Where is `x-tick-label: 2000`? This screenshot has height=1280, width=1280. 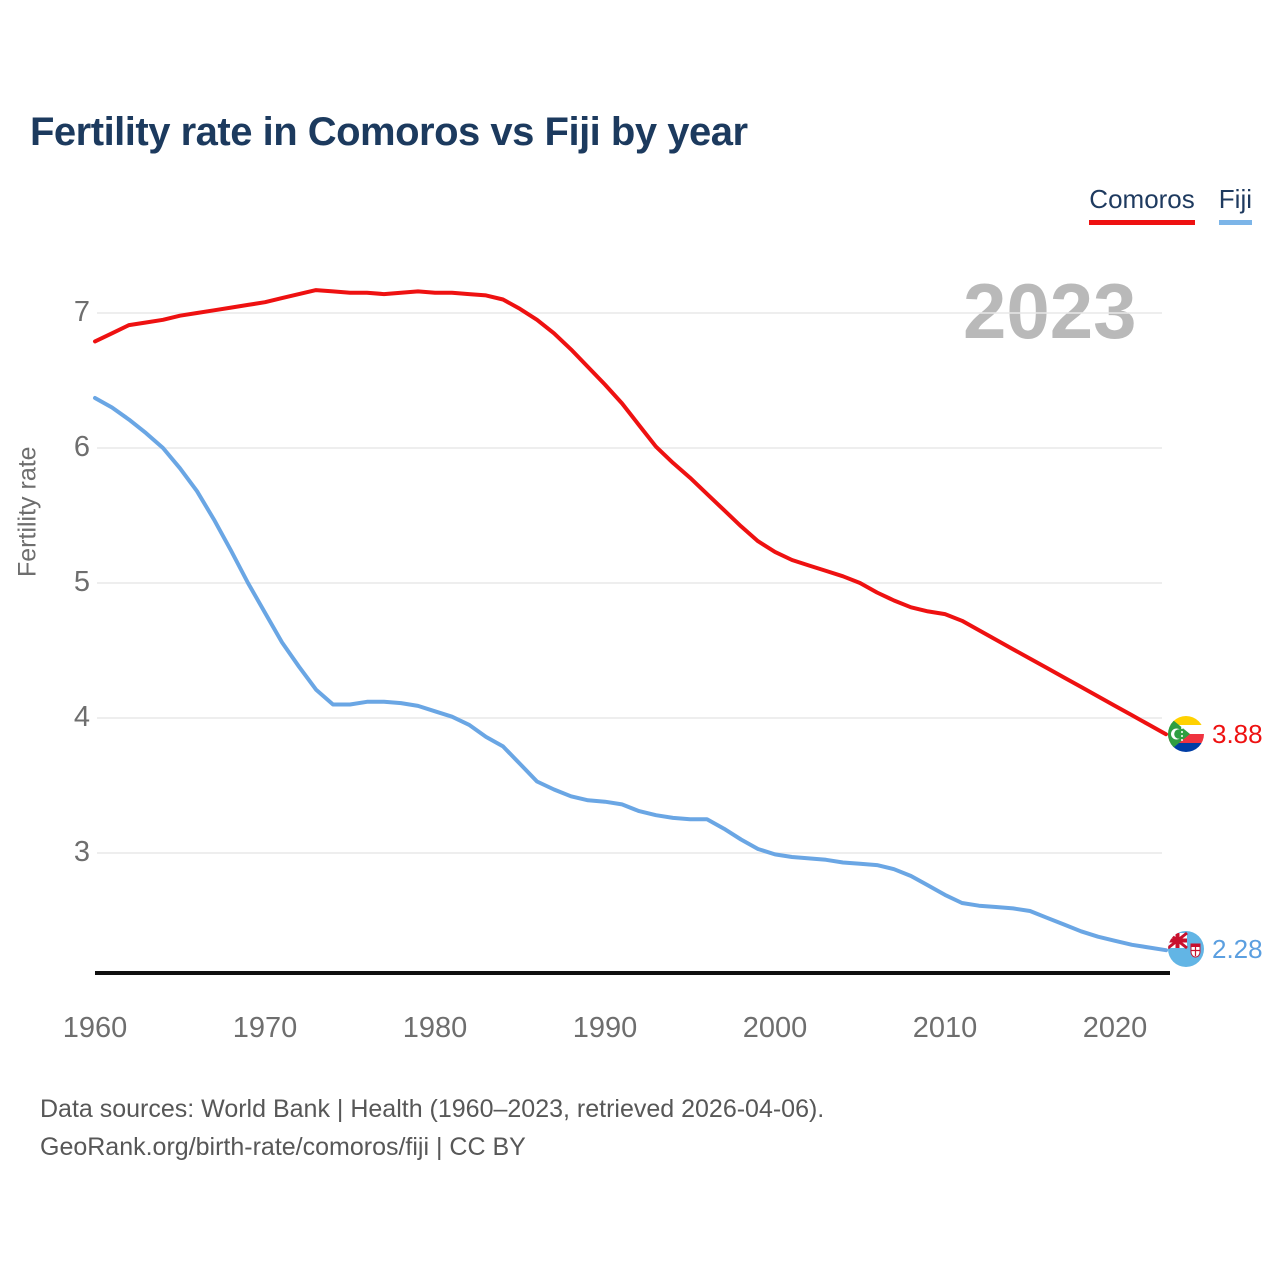
x-tick-label: 2000 is located at coordinates (775, 1028).